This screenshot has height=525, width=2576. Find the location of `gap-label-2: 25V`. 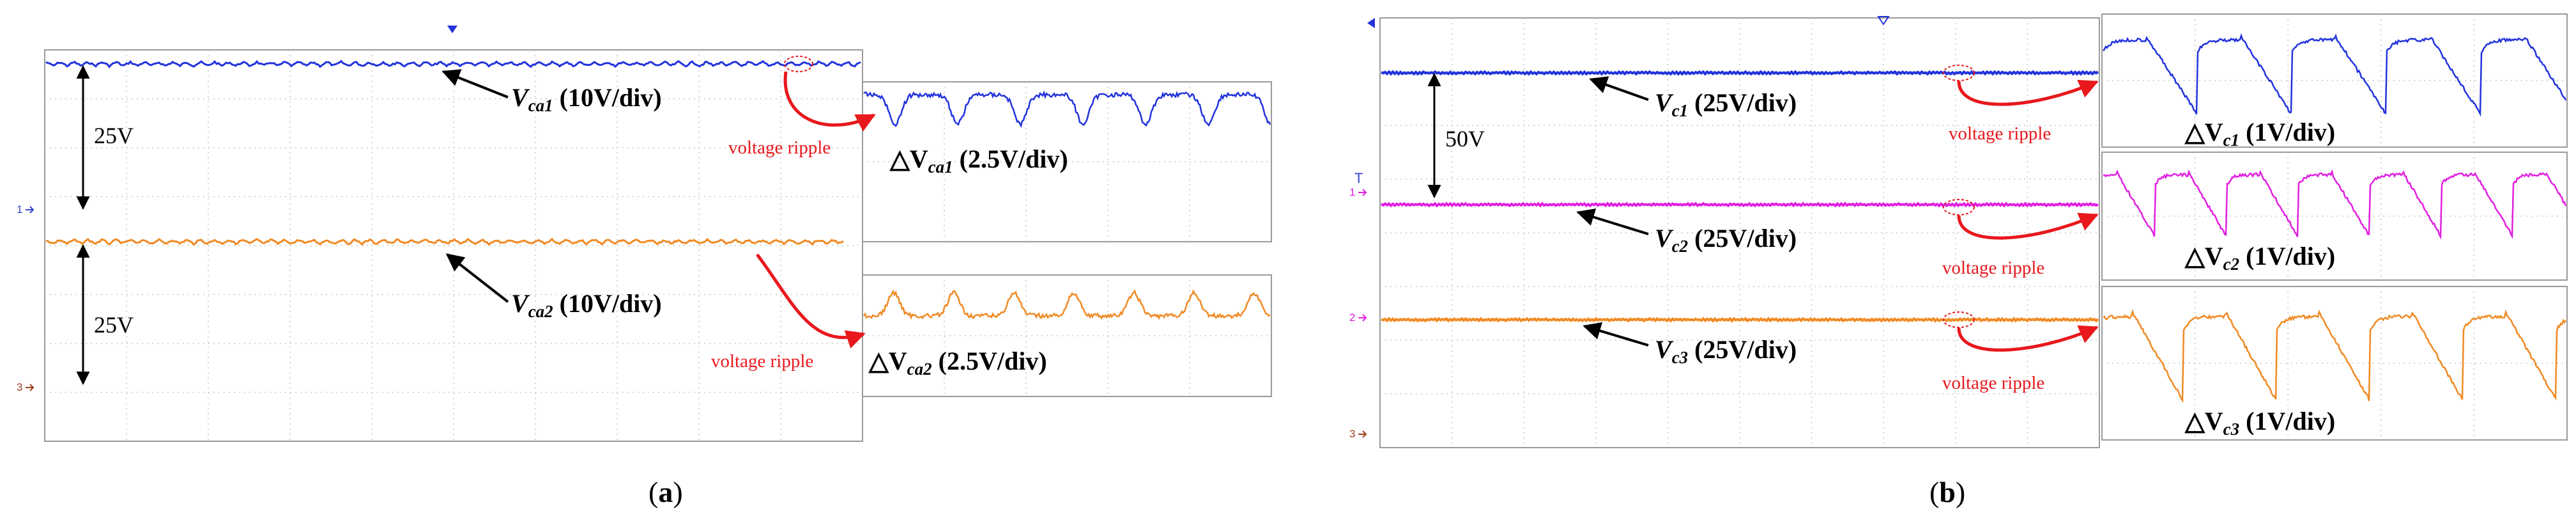

gap-label-2: 25V is located at coordinates (114, 325).